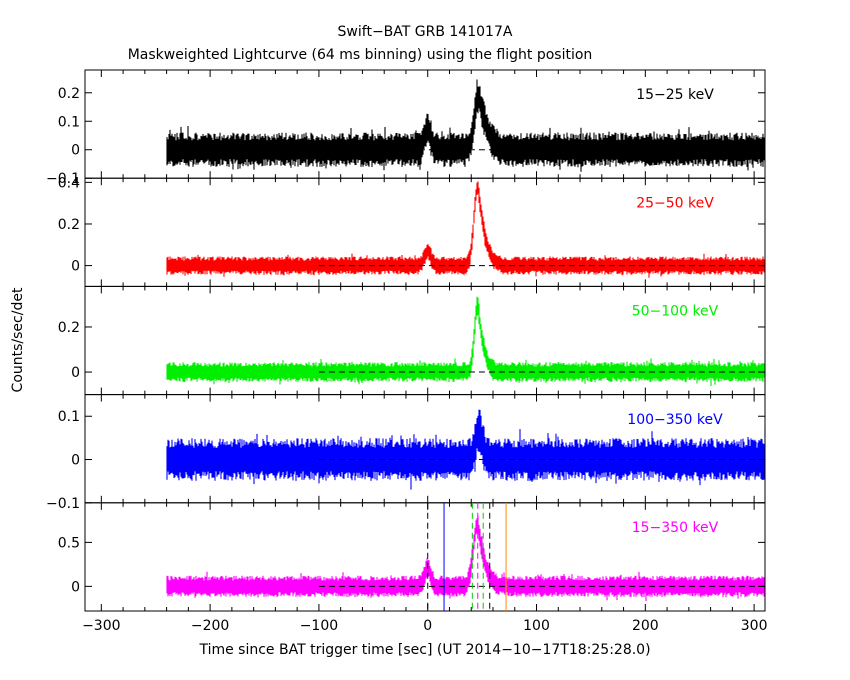 Image resolution: width=850 pixels, height=680 pixels. Describe the element at coordinates (319, 626) in the screenshot. I see `x-tick-label: −100` at that location.